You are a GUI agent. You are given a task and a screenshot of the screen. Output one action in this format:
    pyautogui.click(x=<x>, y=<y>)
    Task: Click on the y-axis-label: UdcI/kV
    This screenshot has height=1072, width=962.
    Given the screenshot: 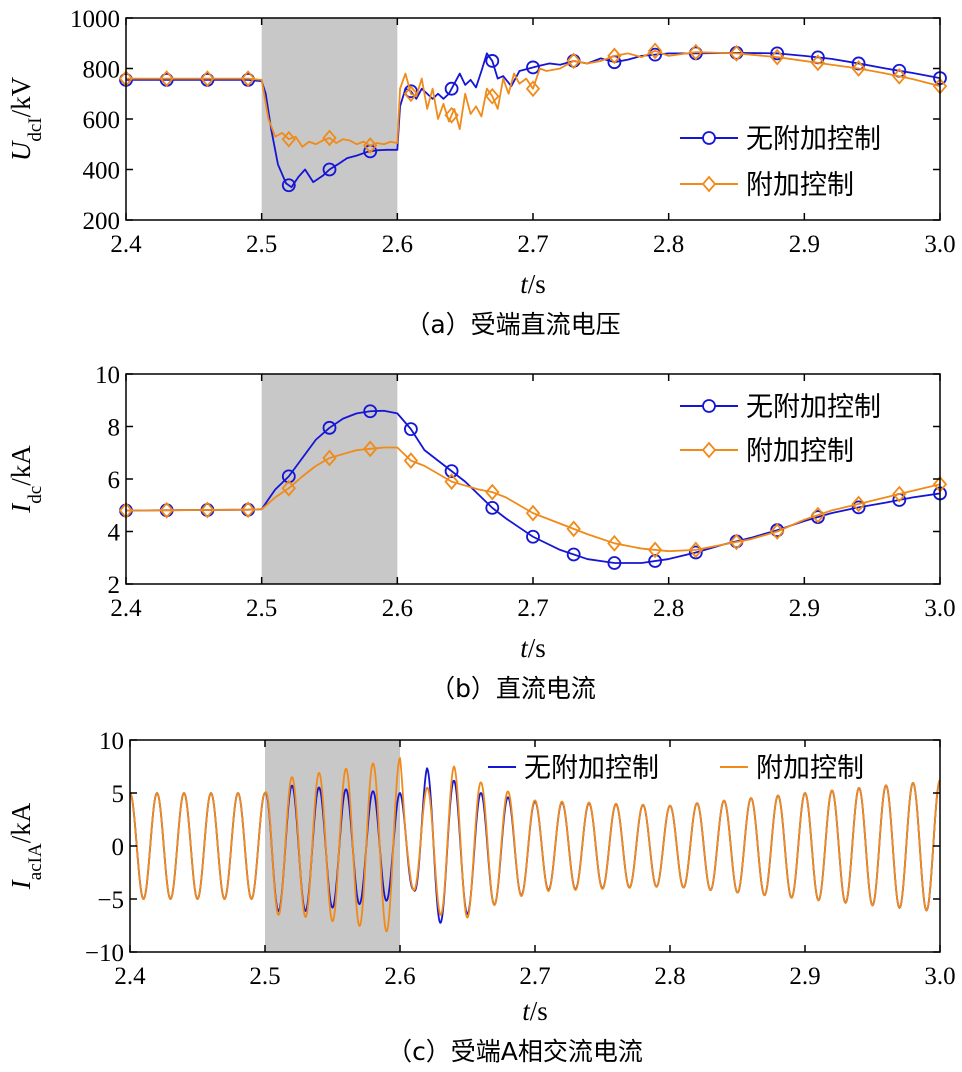 What is the action you would take?
    pyautogui.click(x=26, y=118)
    